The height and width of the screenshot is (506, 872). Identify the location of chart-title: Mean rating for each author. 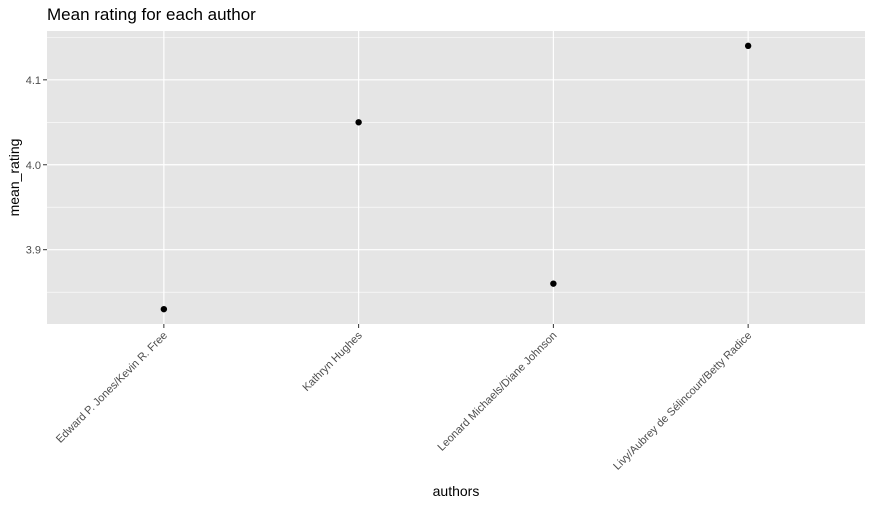
(151, 14).